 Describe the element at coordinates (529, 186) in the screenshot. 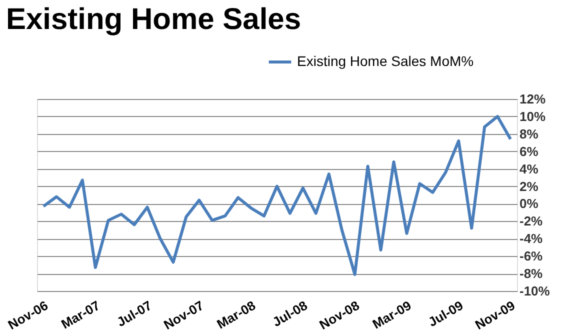

I see `y-tick-label: 2%` at that location.